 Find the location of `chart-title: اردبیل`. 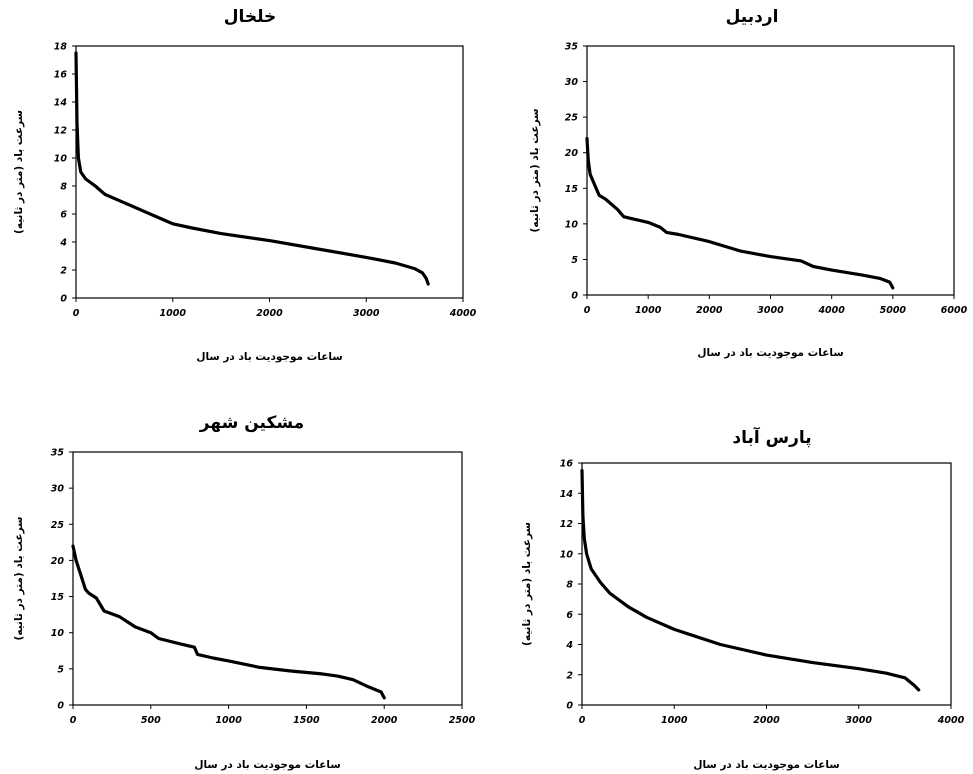

chart-title: اردبیل is located at coordinates (752, 17).